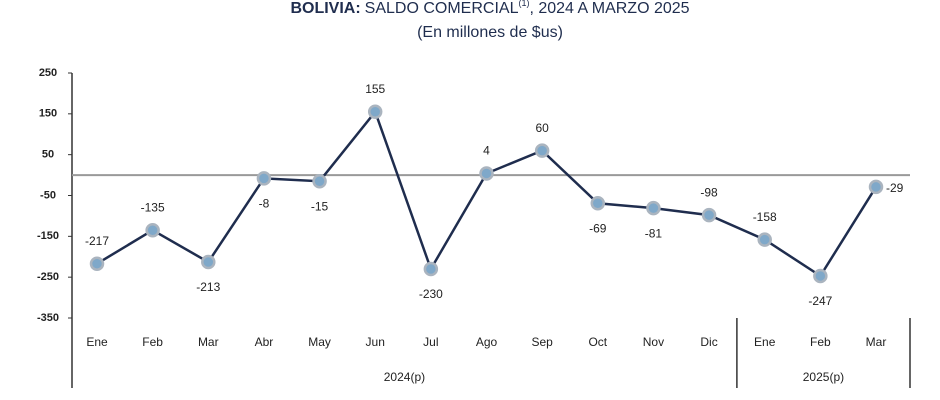 Image resolution: width=940 pixels, height=400 pixels. What do you see at coordinates (325, 8) in the screenshot?
I see `title-bold: BOLIVIA:` at bounding box center [325, 8].